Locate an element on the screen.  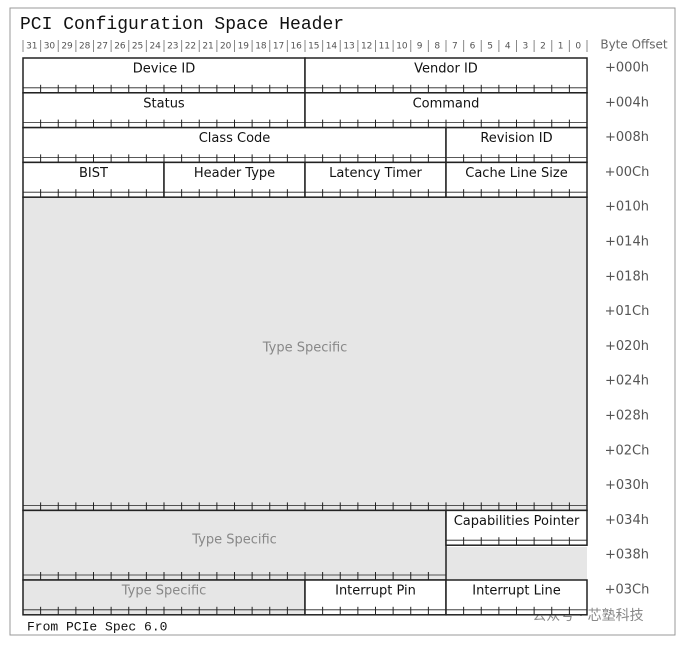
byte-offset: +000h is located at coordinates (627, 68).